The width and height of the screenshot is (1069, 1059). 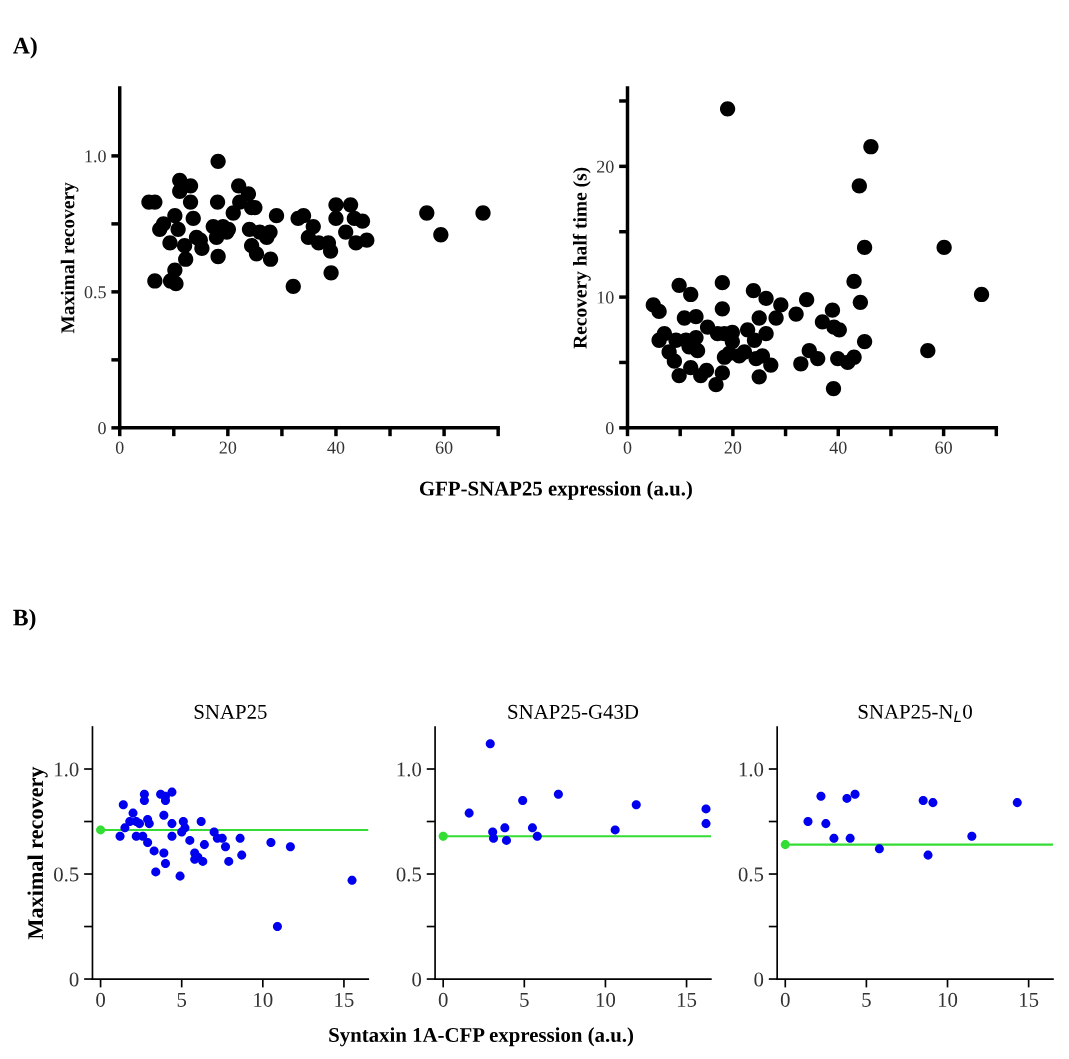 I want to click on text: A), so click(x=25, y=48).